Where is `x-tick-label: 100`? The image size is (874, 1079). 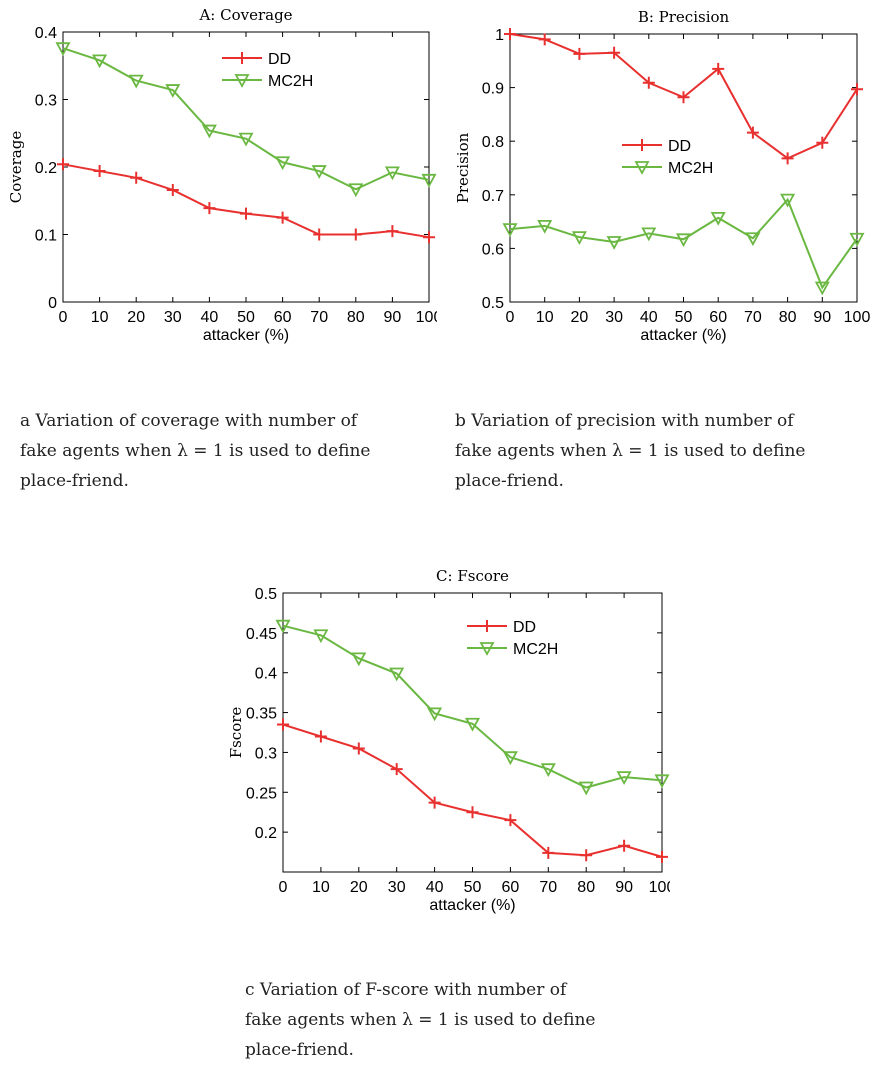 x-tick-label: 100 is located at coordinates (659, 887).